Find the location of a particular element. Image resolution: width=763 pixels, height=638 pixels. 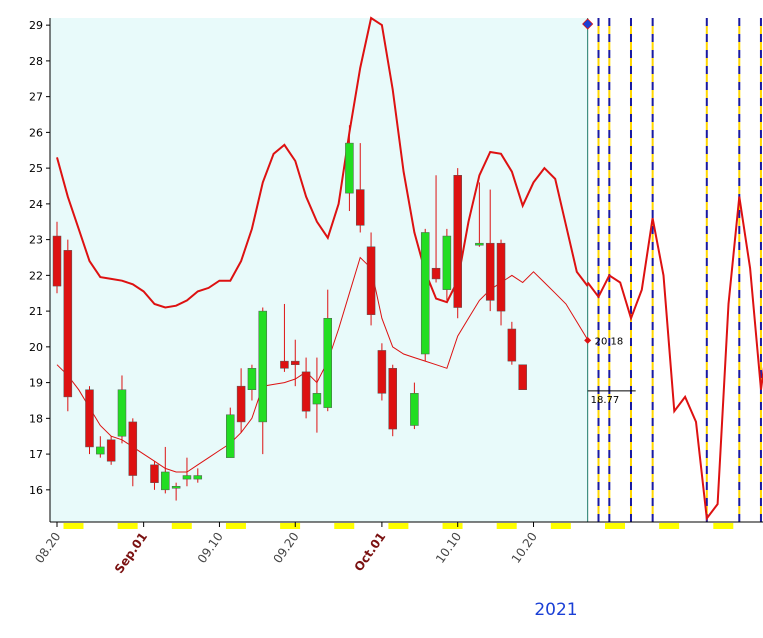

y-tick-label: 19 is located at coordinates (36, 383).